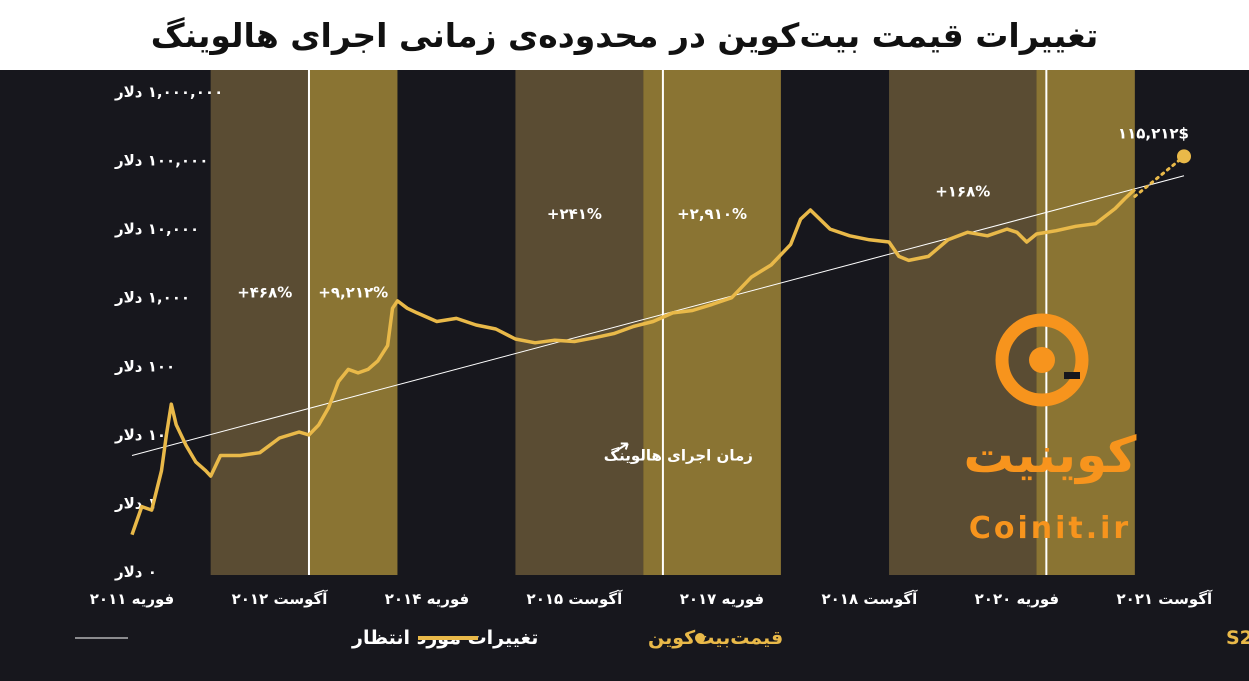 This screenshot has height=681, width=1249. I want to click on watermark-logo-notch, so click(1072, 375).